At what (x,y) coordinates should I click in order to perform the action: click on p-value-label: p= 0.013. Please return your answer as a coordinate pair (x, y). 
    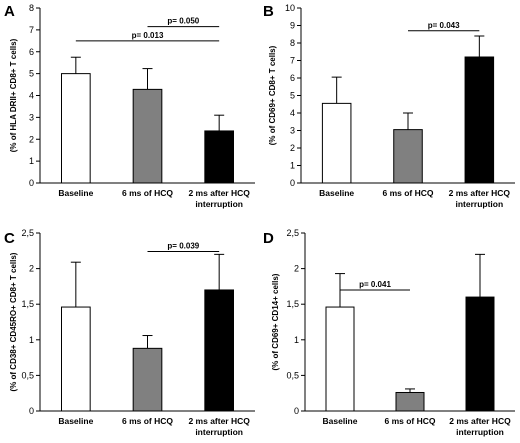
    Looking at the image, I should click on (148, 35).